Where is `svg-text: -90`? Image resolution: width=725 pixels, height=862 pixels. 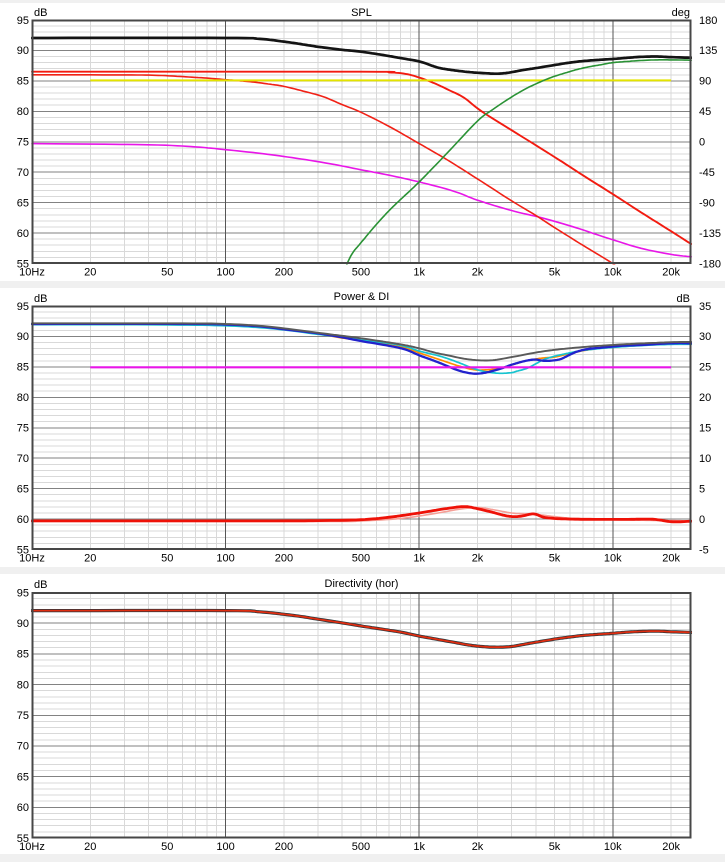
svg-text: -90 is located at coordinates (707, 203).